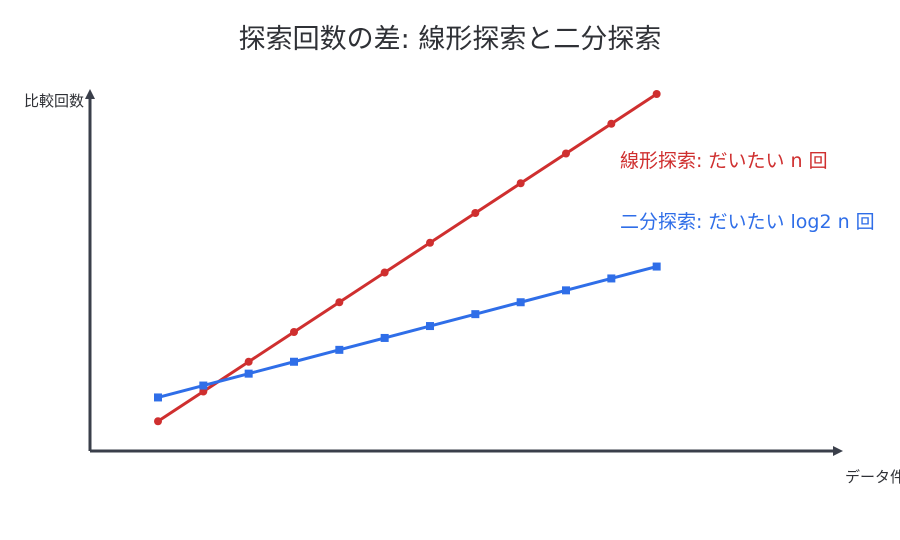  I want to click on chart-title: 探索回数の差: 線形探索と二分探索, so click(450, 39).